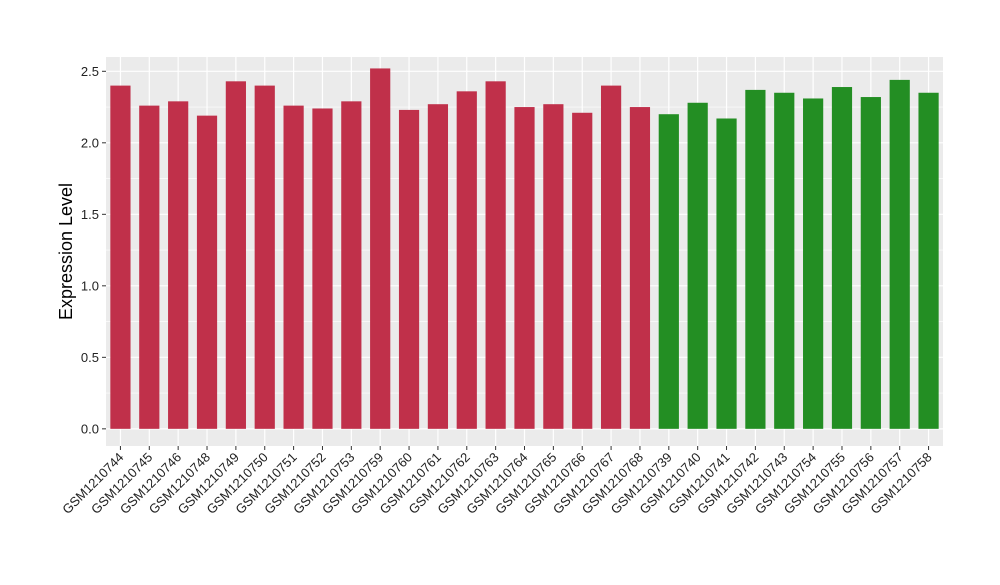 The image size is (1000, 585). What do you see at coordinates (93, 250) in the screenshot?
I see `y-axis: 0.0 0.5 1.0 1.5 2.0 2.5` at bounding box center [93, 250].